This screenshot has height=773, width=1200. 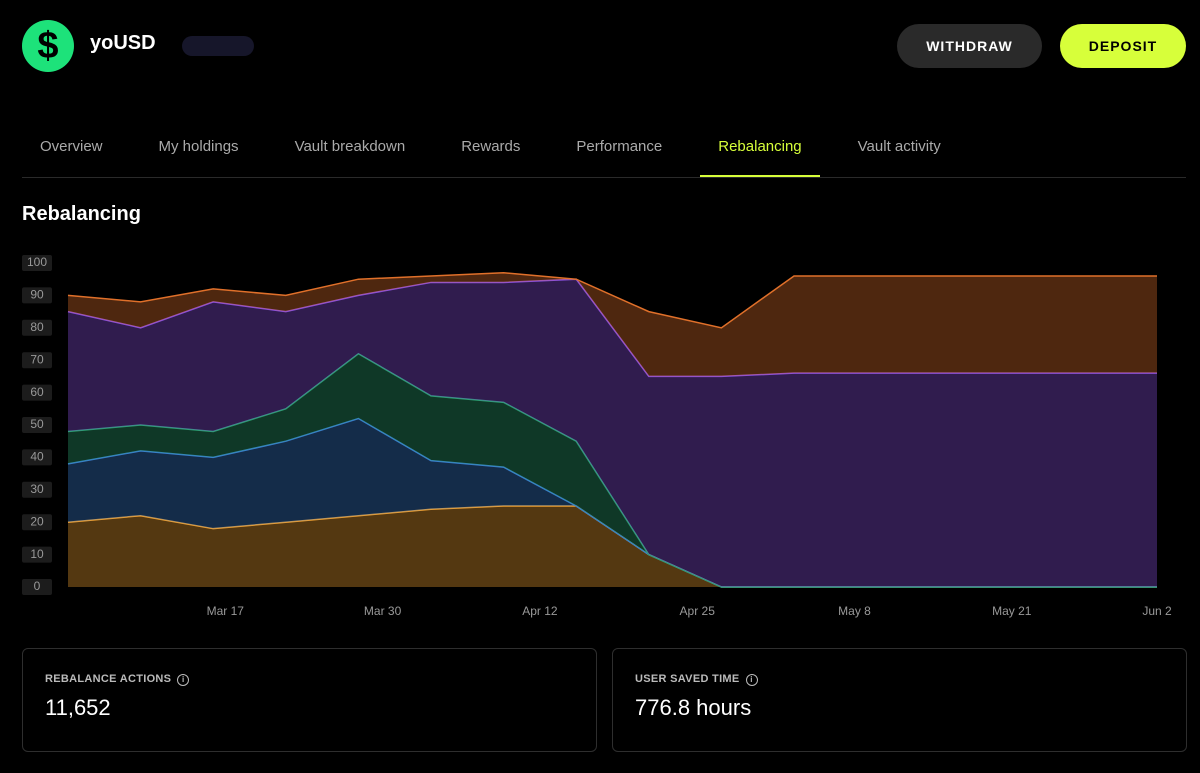 I want to click on y-tick-label: 20, so click(x=37, y=521).